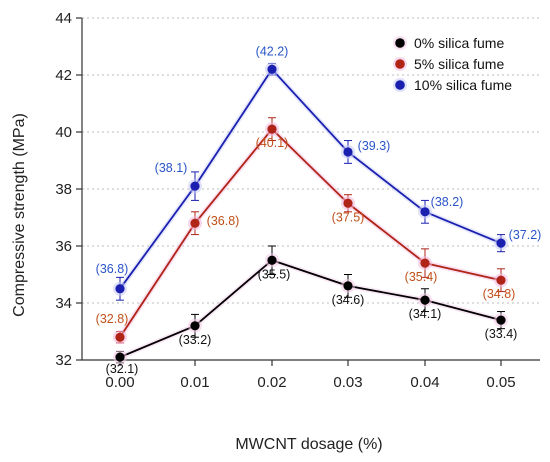 Image resolution: width=550 pixels, height=462 pixels. I want to click on series-2-data-label-0: (36.8), so click(112, 269).